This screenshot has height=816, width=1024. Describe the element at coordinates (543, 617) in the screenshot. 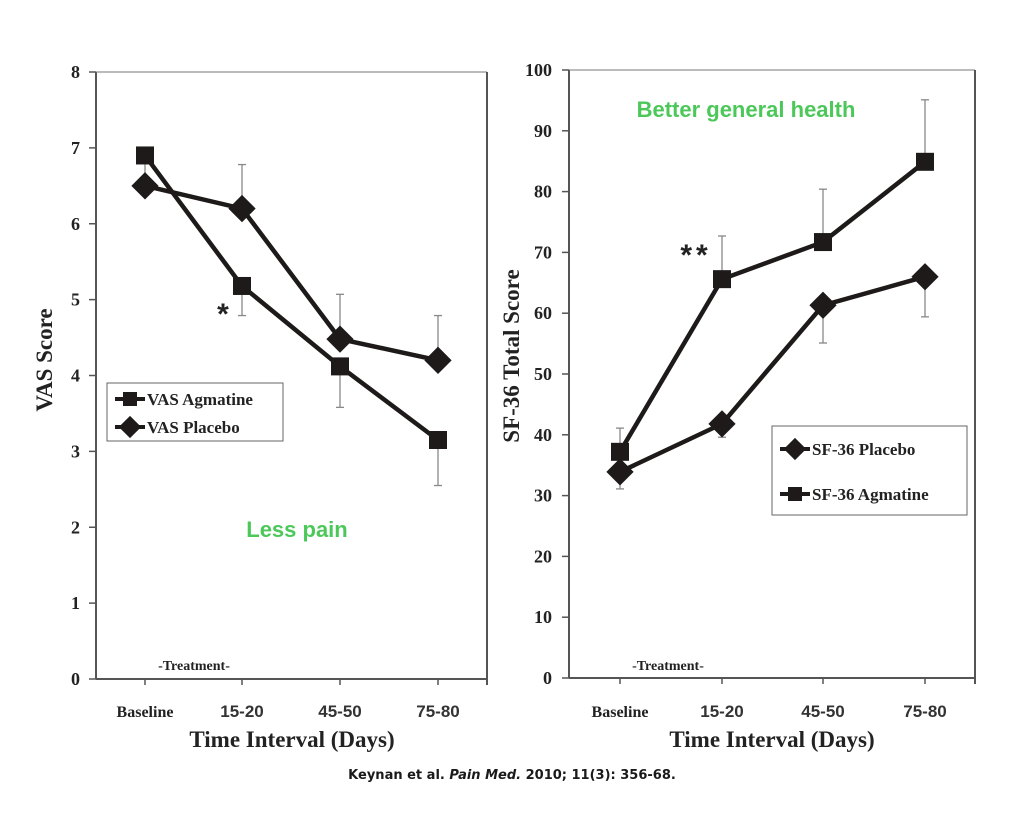

I see `y-tick-label: 10` at that location.